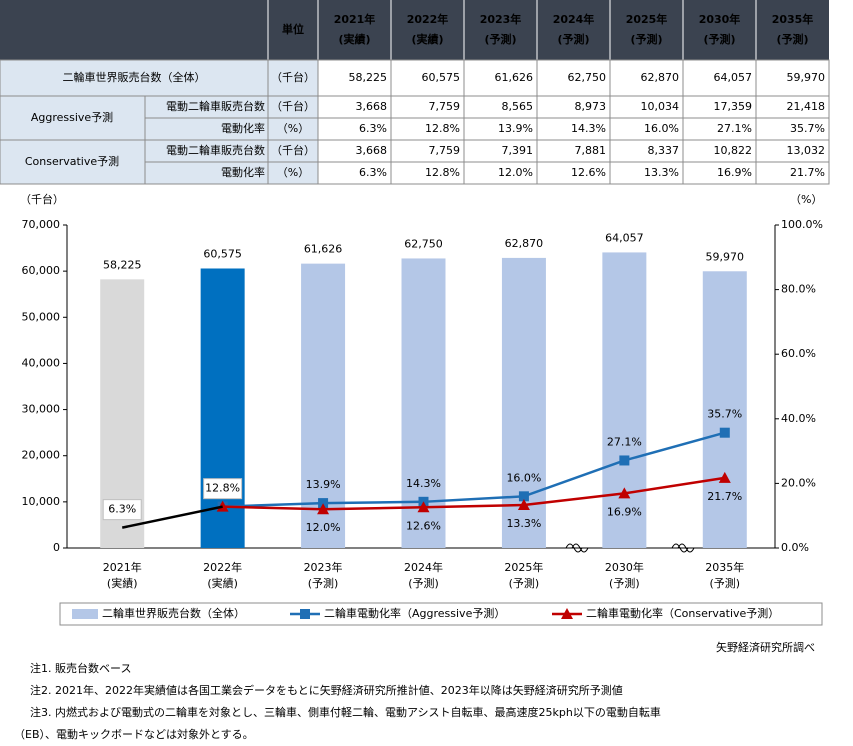 The image size is (853, 746). Describe the element at coordinates (41, 316) in the screenshot. I see `y-tick-label: 50,000` at that location.